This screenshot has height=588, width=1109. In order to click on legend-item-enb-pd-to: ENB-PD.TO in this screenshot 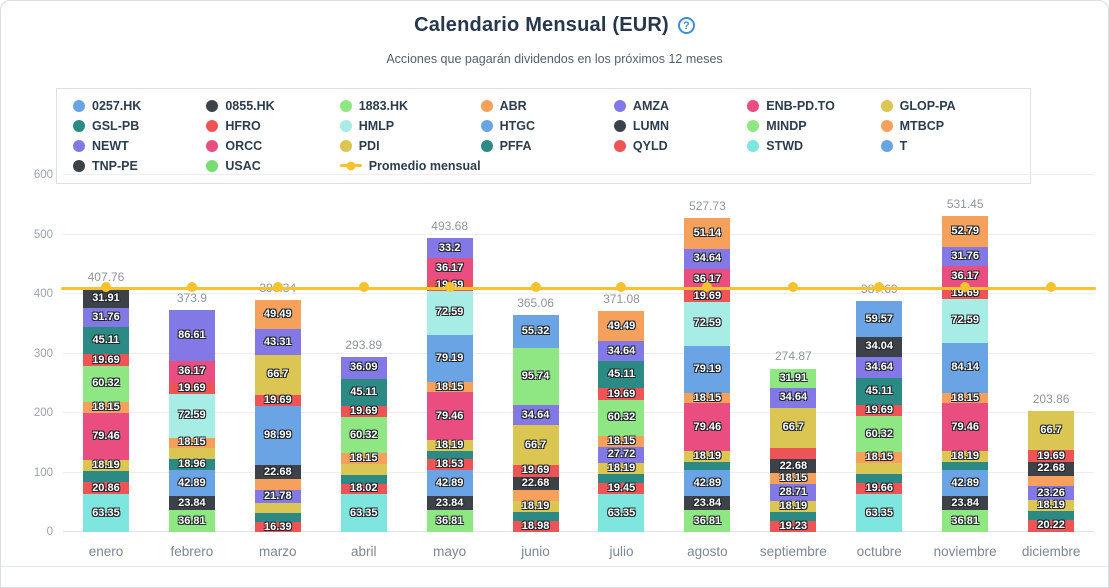, I will do `click(813, 105)`.